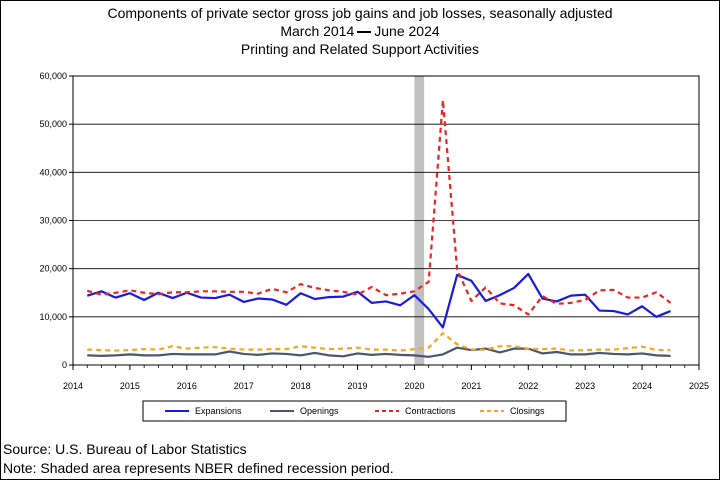 This screenshot has width=720, height=480. Describe the element at coordinates (642, 386) in the screenshot. I see `x-tick-label: 2024` at that location.